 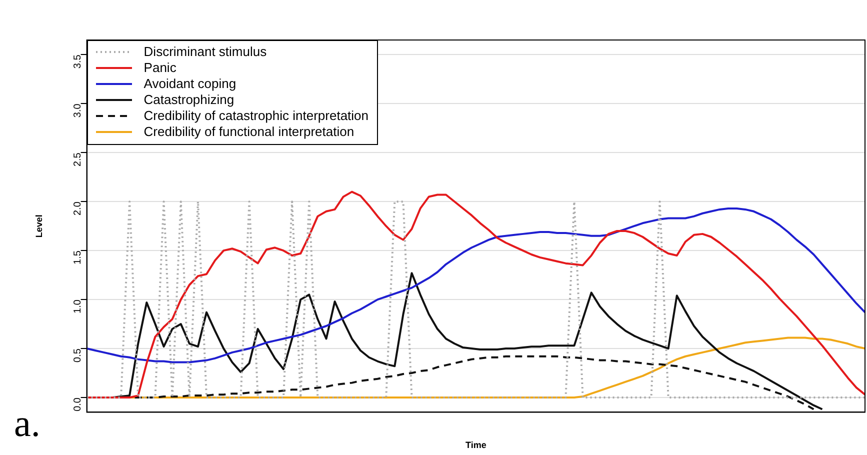 What do you see at coordinates (39, 226) in the screenshot?
I see `y-axis-title: Level` at bounding box center [39, 226].